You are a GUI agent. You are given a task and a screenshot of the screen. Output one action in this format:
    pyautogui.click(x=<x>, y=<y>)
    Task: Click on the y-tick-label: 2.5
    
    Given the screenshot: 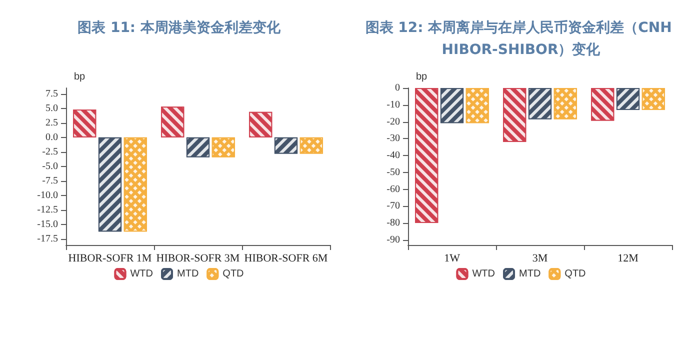 What is the action you would take?
    pyautogui.click(x=52, y=122)
    